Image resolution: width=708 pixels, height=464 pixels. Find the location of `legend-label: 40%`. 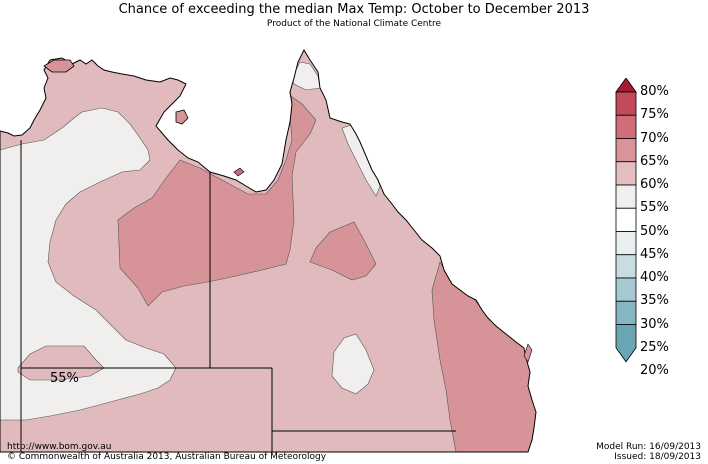

legend-label: 40% is located at coordinates (654, 277).